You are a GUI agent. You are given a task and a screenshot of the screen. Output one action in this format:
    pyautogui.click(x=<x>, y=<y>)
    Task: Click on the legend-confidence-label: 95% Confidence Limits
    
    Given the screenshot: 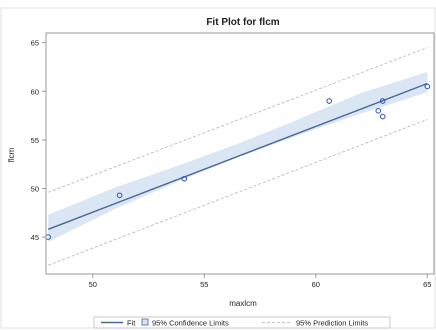 What is the action you would take?
    pyautogui.click(x=190, y=323)
    